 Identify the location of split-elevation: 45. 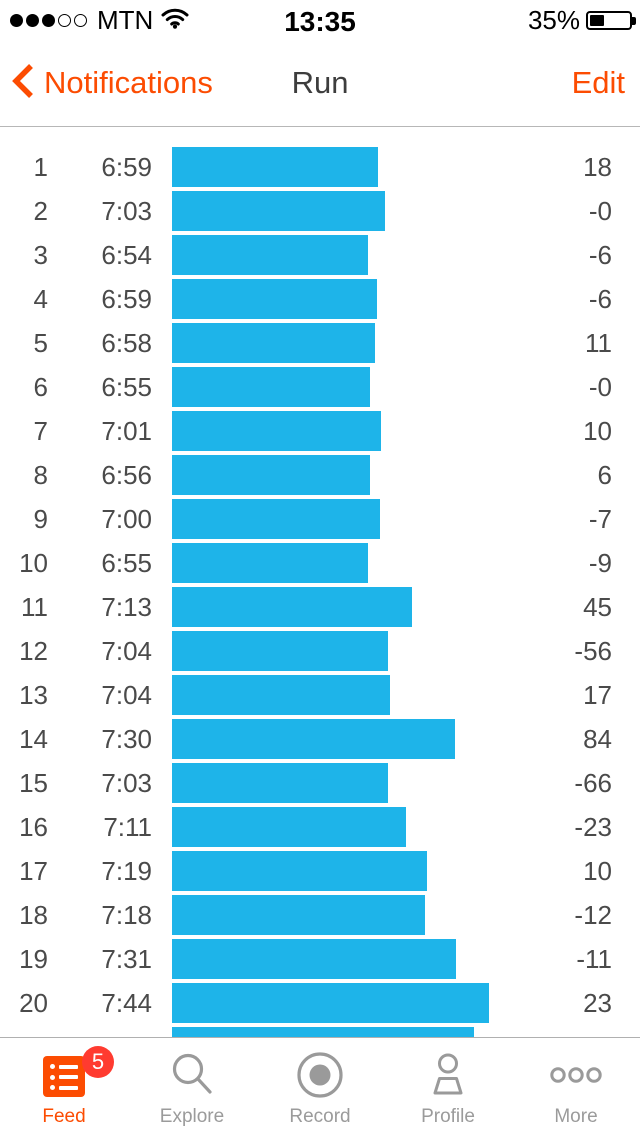
(597, 607).